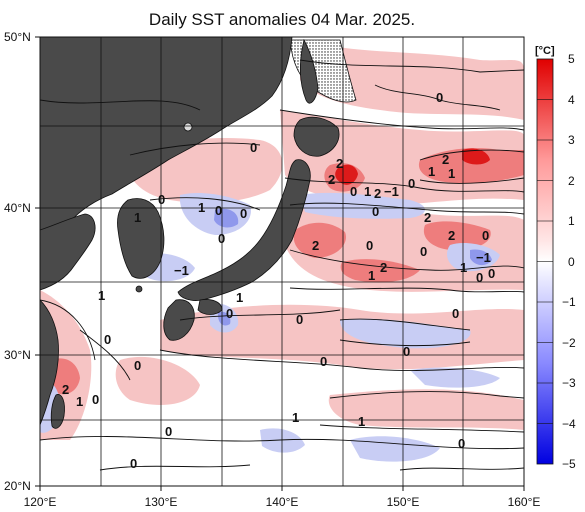 This screenshot has height=512, width=585. Describe the element at coordinates (571, 262) in the screenshot. I see `colorbar-tick: 0` at that location.